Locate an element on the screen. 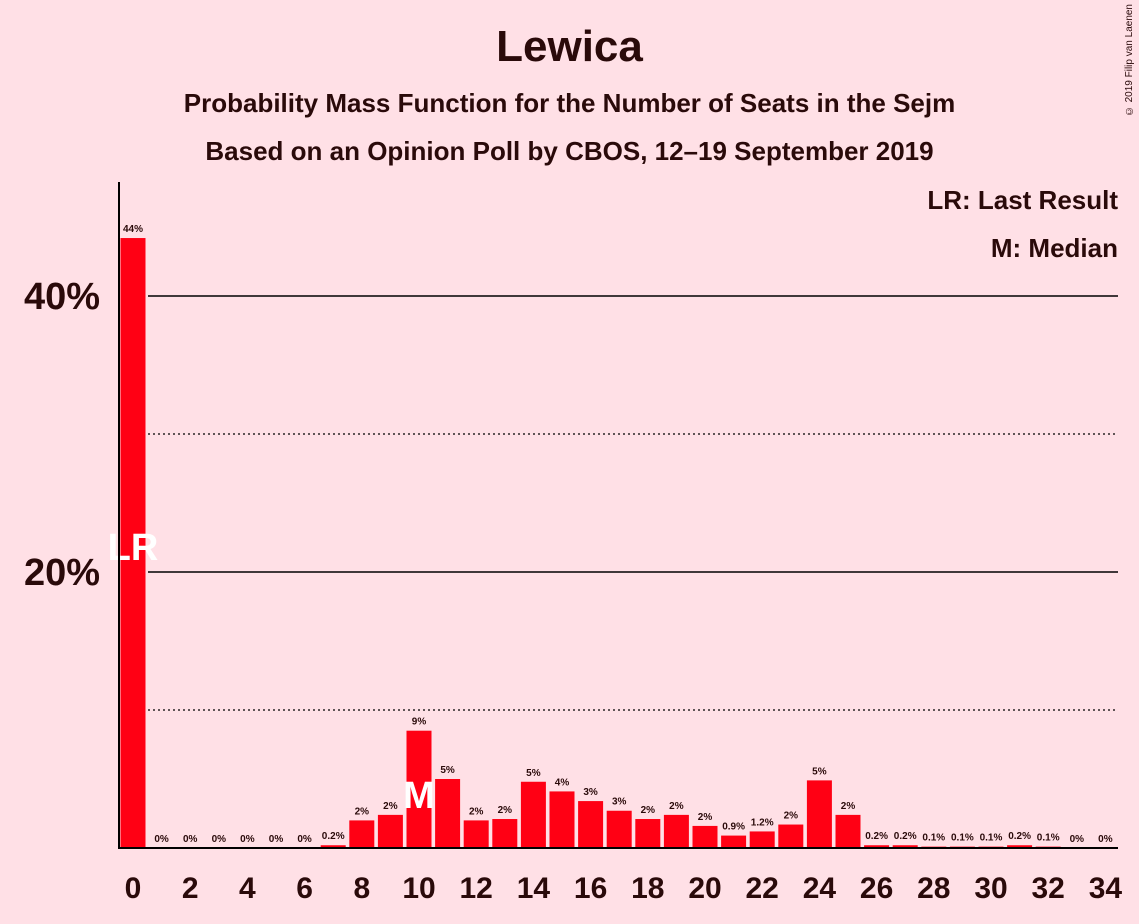 The width and height of the screenshot is (1139, 924). data-label-27: 0.2% is located at coordinates (905, 836).